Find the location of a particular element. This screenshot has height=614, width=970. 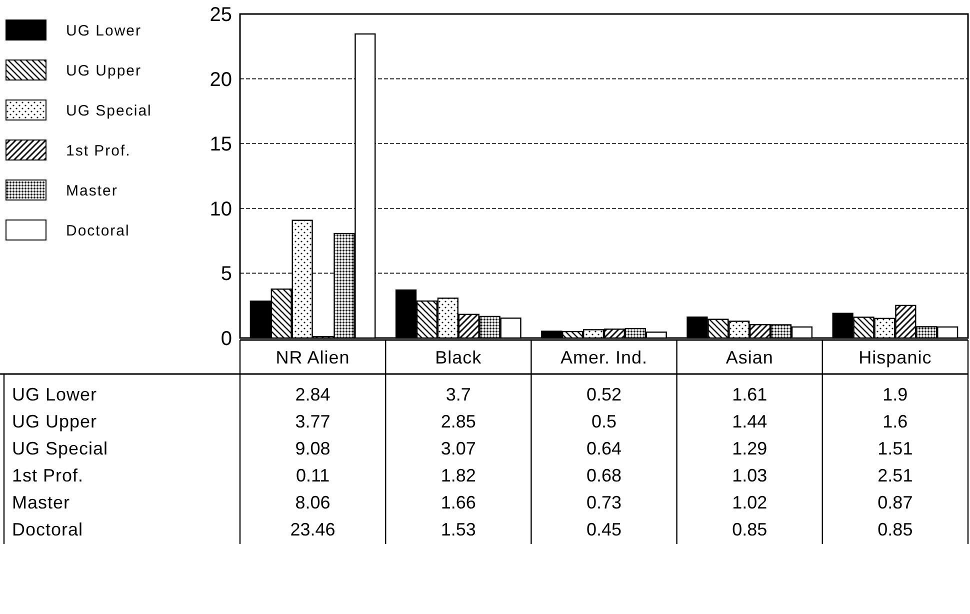

text: UG Lower is located at coordinates (55, 394).